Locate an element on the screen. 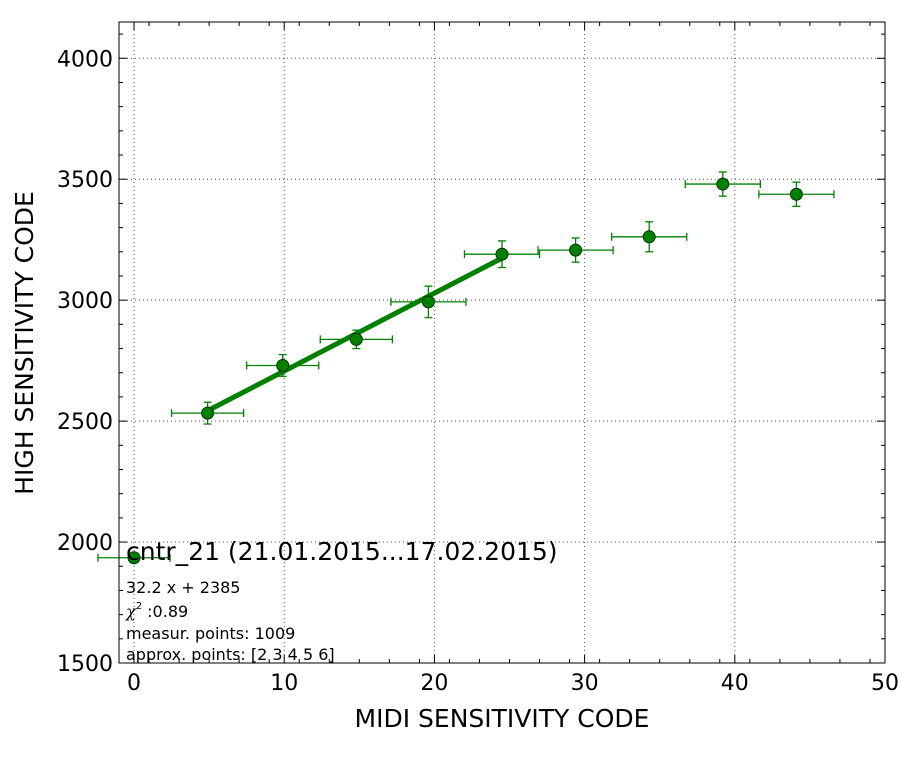 This screenshot has height=762, width=912. y-tick-label: 2500 is located at coordinates (85, 422).